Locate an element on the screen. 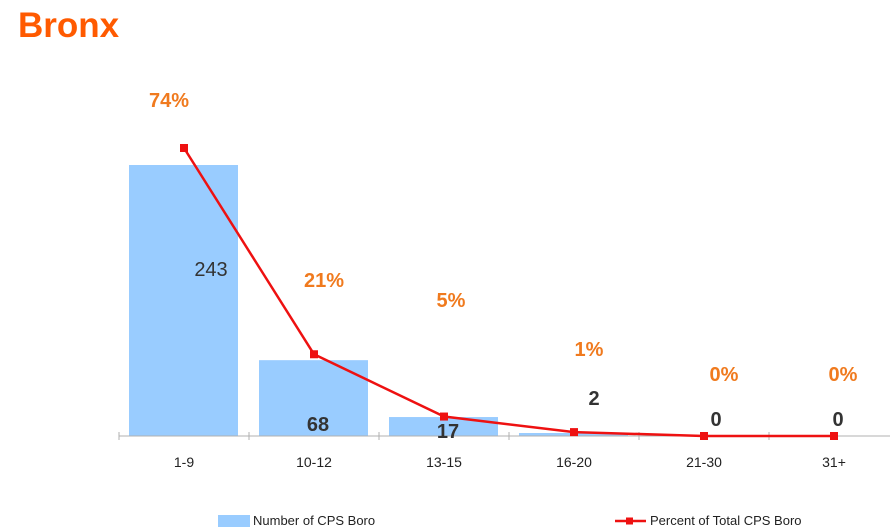  percent-value-label: 74% is located at coordinates (169, 101).